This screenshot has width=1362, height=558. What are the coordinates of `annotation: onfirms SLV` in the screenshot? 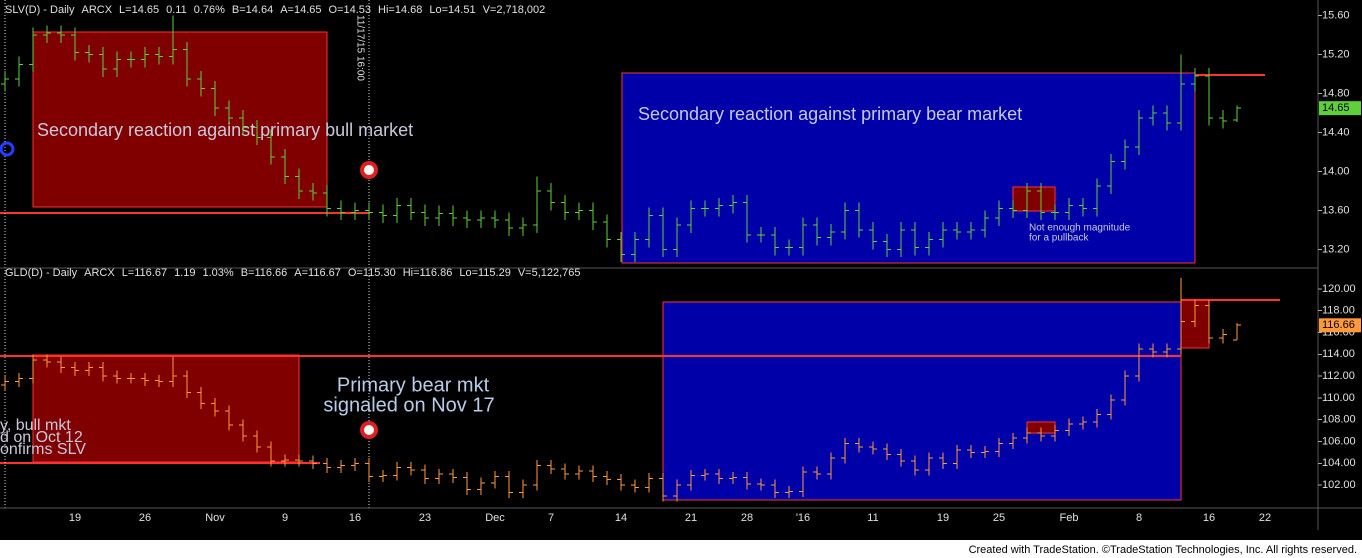 It's located at (43, 449).